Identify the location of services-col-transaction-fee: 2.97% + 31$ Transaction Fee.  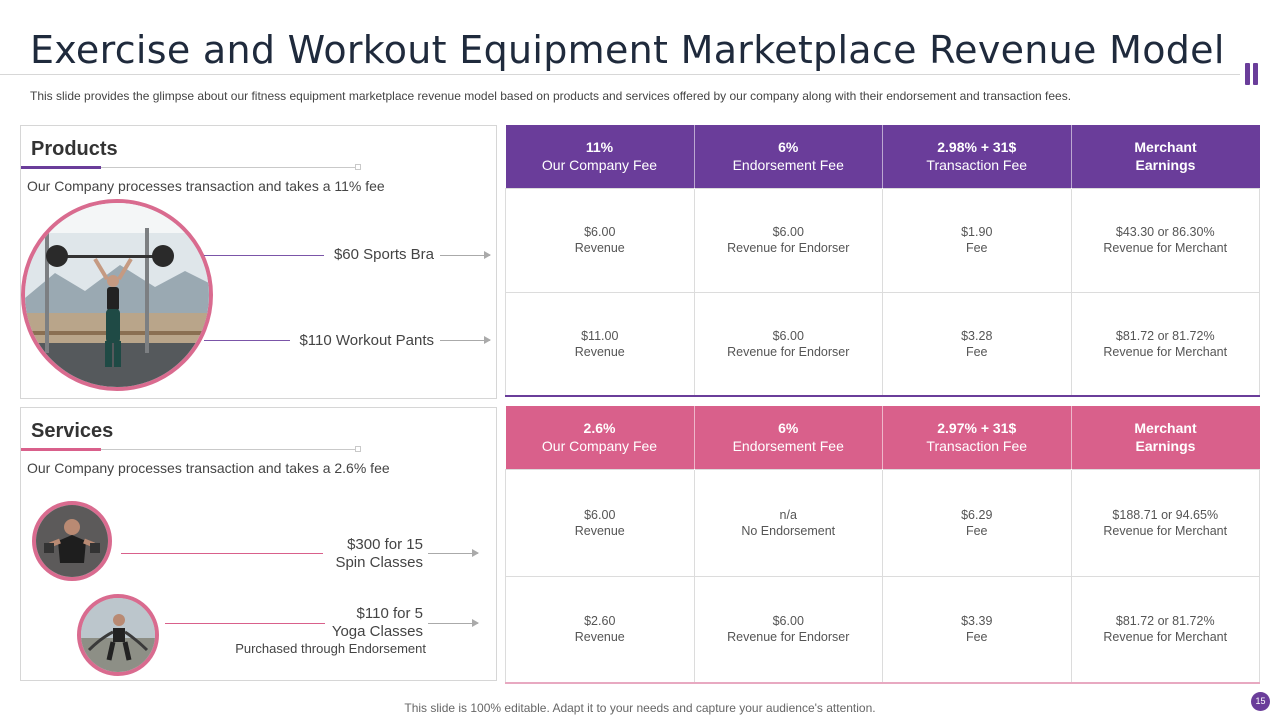
(976, 437).